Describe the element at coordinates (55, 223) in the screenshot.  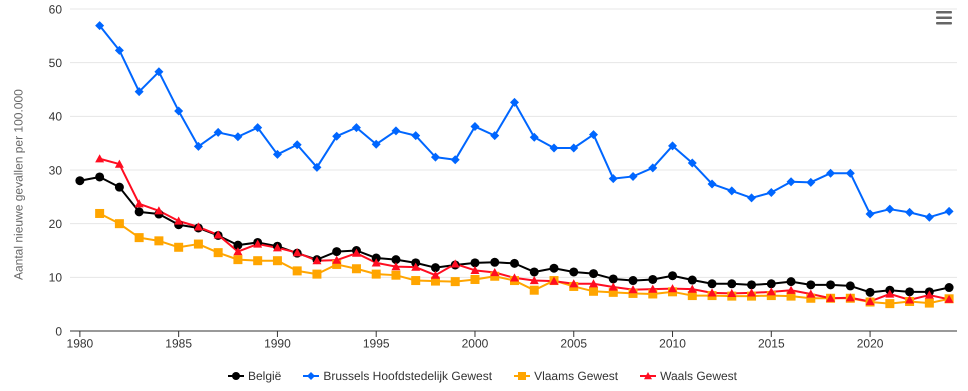
I see `y-tick-label: 20` at that location.